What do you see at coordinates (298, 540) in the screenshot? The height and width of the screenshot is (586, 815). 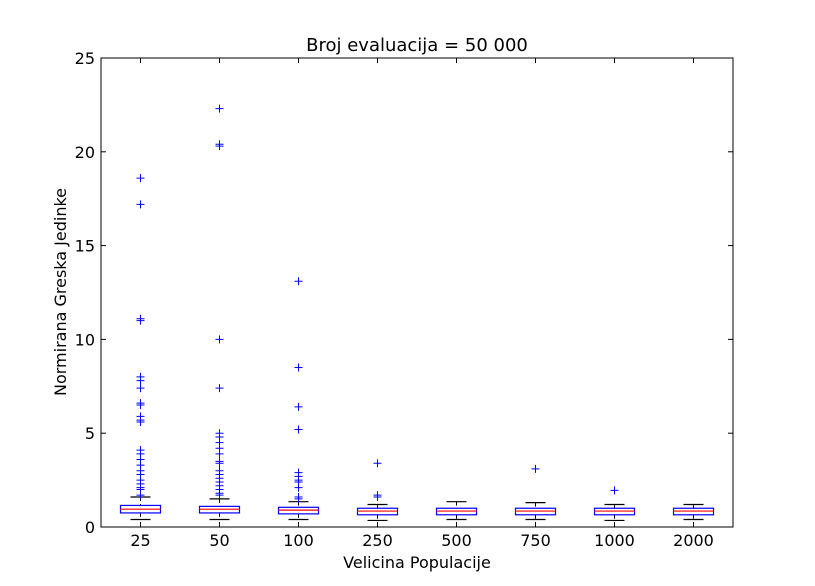 I see `x-tick-label: 100` at bounding box center [298, 540].